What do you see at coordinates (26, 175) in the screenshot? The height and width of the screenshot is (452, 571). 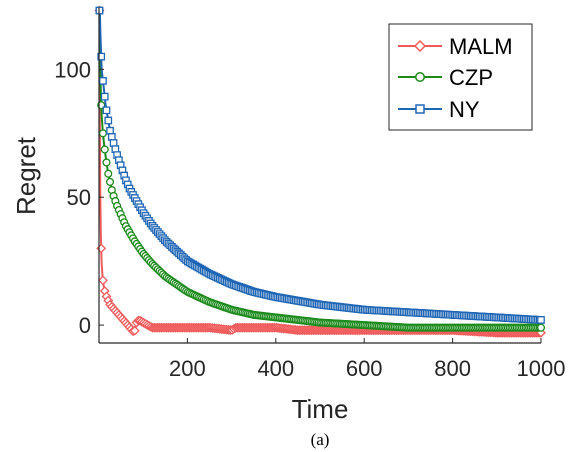 I see `y-axis-title: Regret` at bounding box center [26, 175].